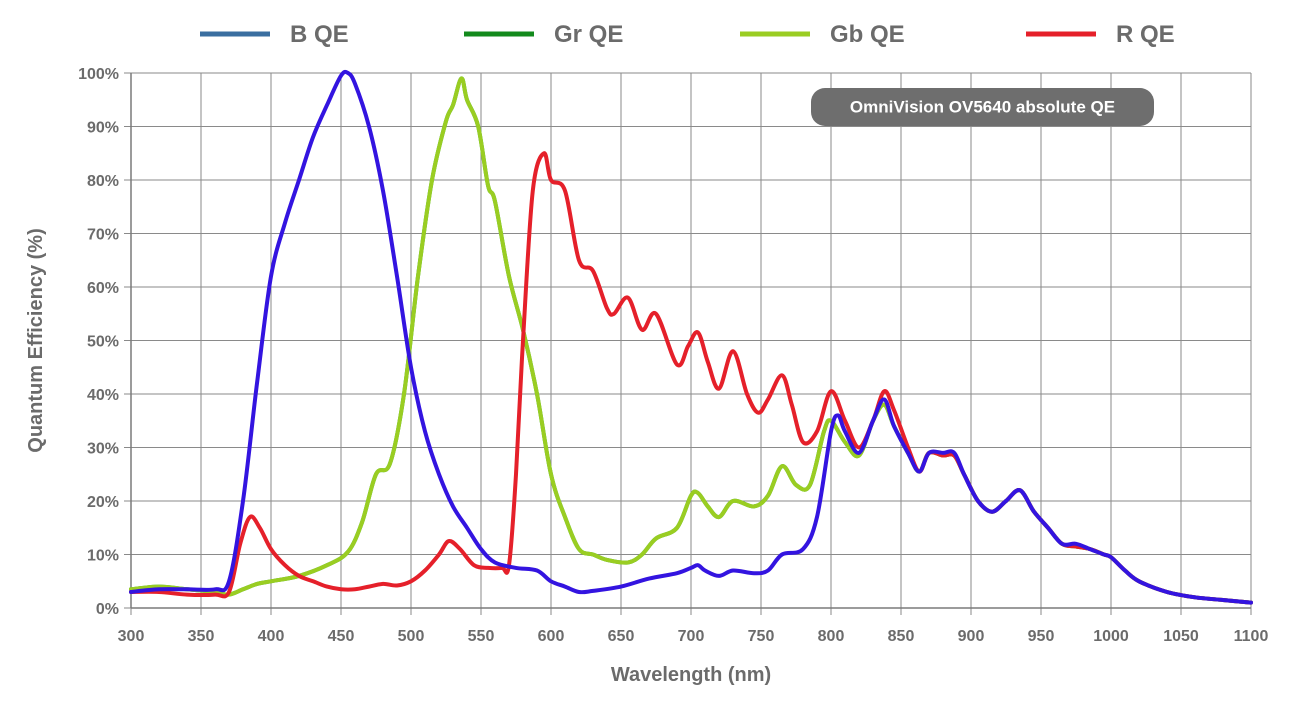 The height and width of the screenshot is (703, 1300). What do you see at coordinates (687, 34) in the screenshot?
I see `legend: B QE Gr QE Gb QE R QE` at bounding box center [687, 34].